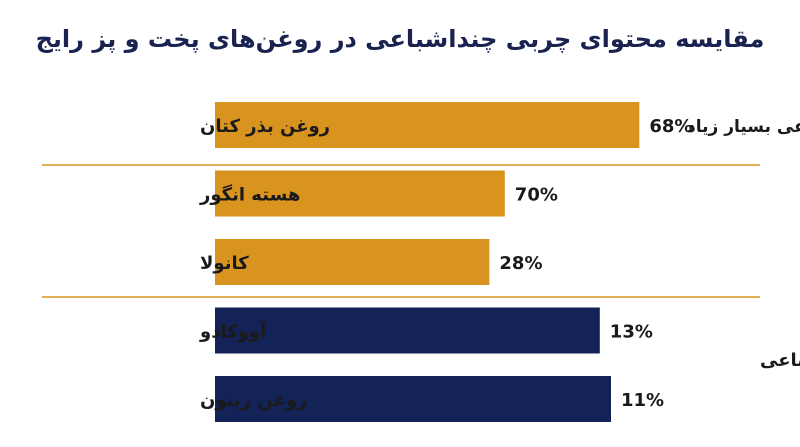 The width and height of the screenshot is (800, 447). What do you see at coordinates (743, 127) in the screenshot?
I see `group-label-high-polyunsaturated: چنداشباعی بسیار زیاد` at bounding box center [743, 127].